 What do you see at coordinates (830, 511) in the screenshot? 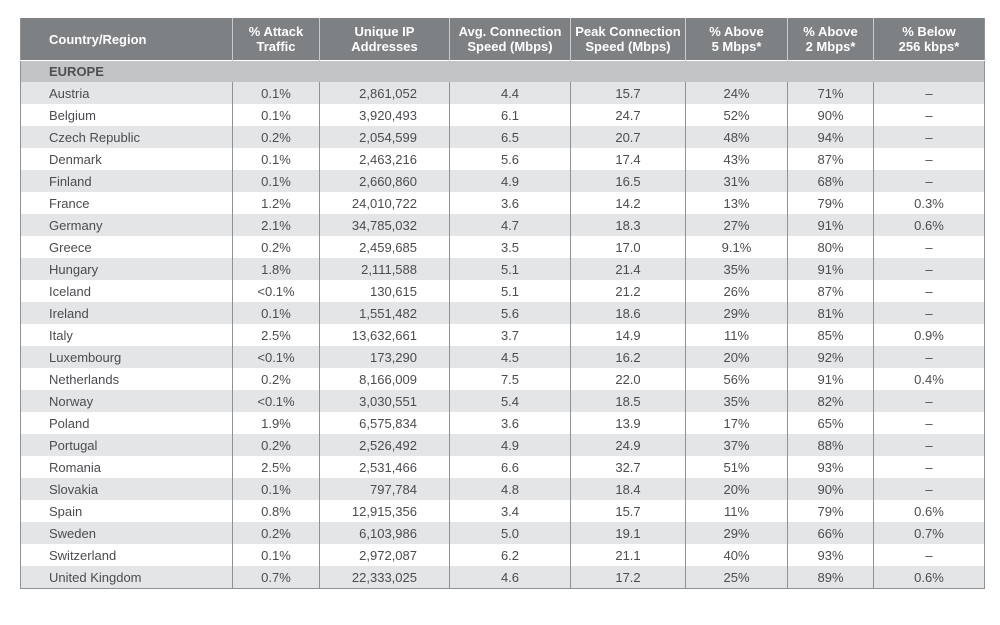
I see `above-2mbps-cell: 79%` at bounding box center [830, 511].